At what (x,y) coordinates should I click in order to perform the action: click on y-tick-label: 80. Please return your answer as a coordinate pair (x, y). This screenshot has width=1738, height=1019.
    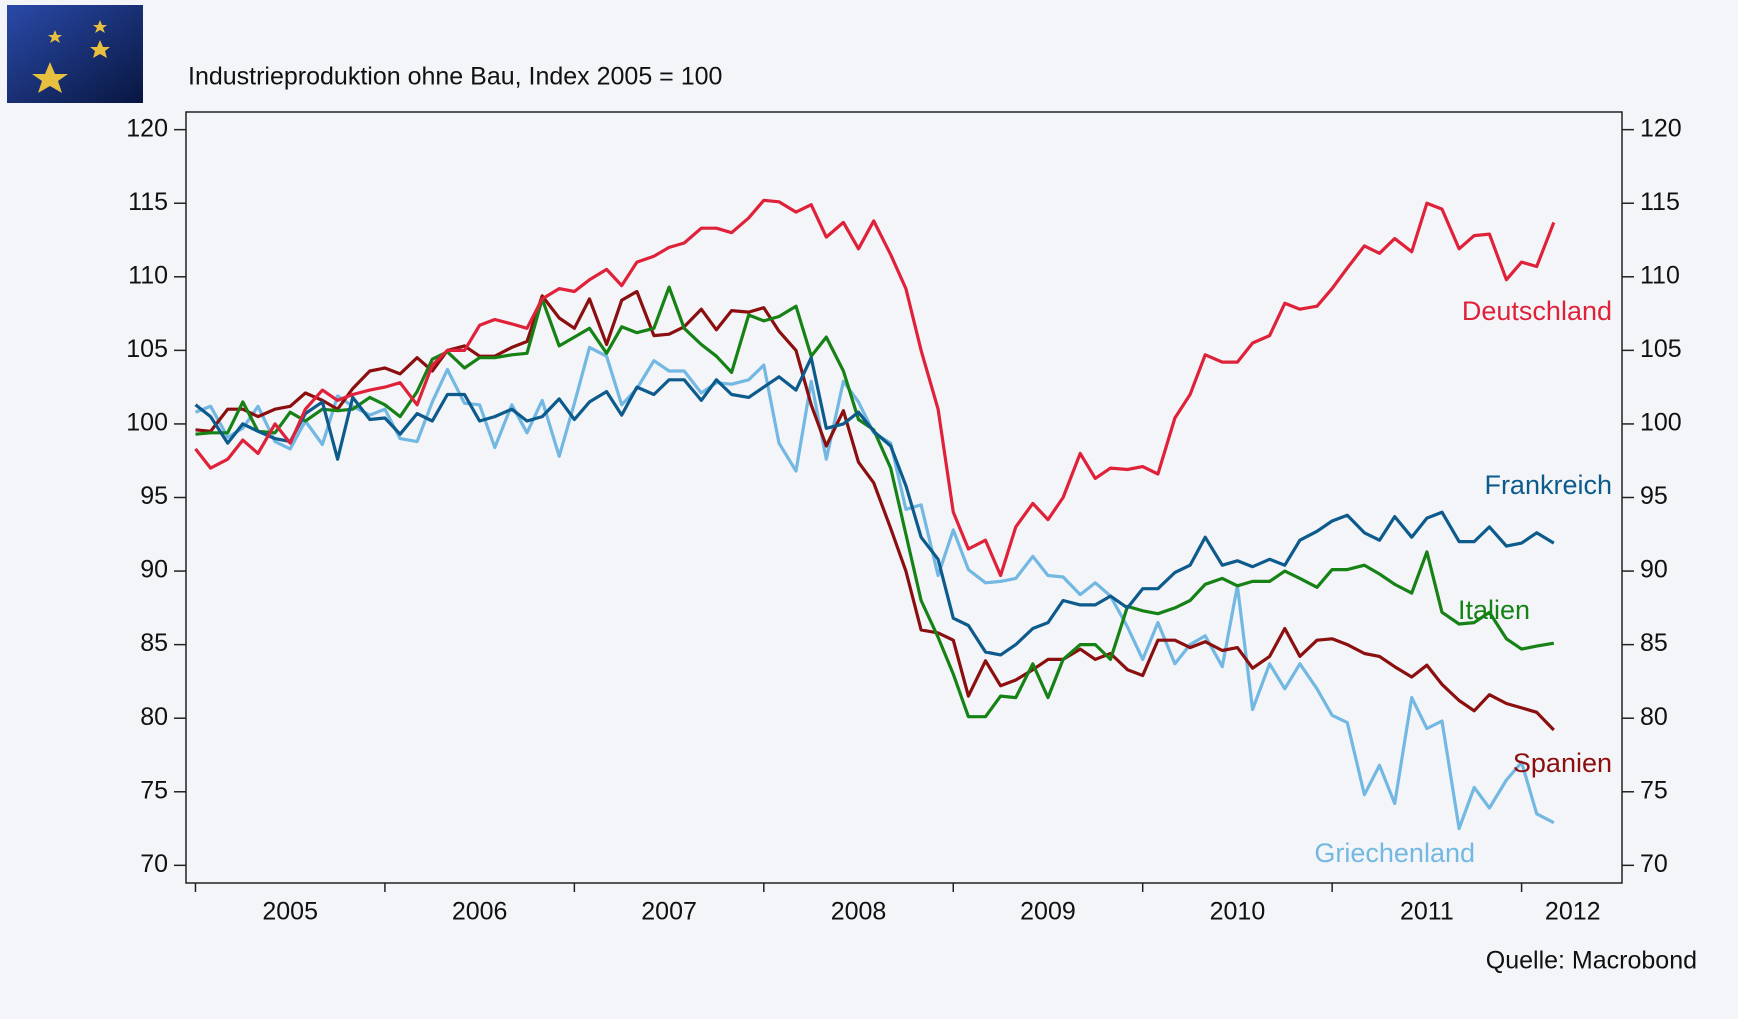
    Looking at the image, I should click on (154, 717).